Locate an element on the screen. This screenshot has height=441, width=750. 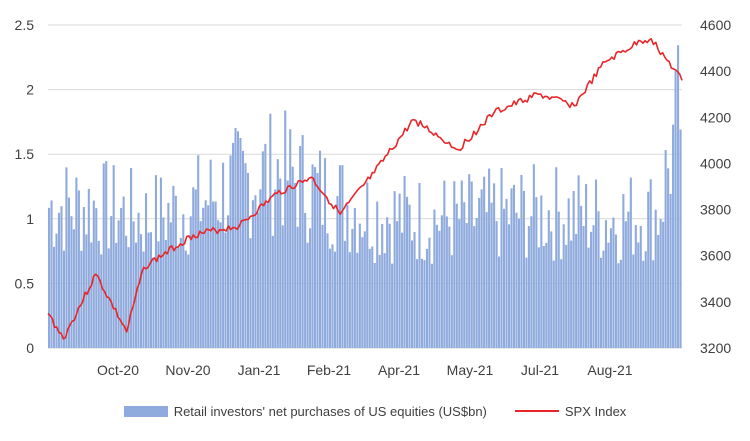
x-tick-label: May-21 is located at coordinates (470, 370).